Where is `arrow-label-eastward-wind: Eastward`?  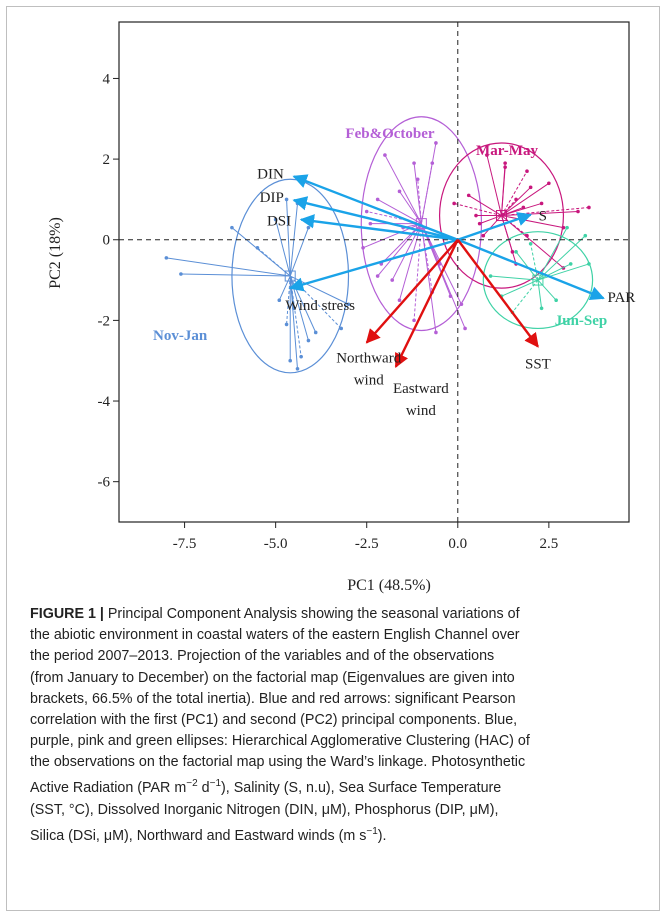
arrow-label-eastward-wind: Eastward is located at coordinates (421, 389).